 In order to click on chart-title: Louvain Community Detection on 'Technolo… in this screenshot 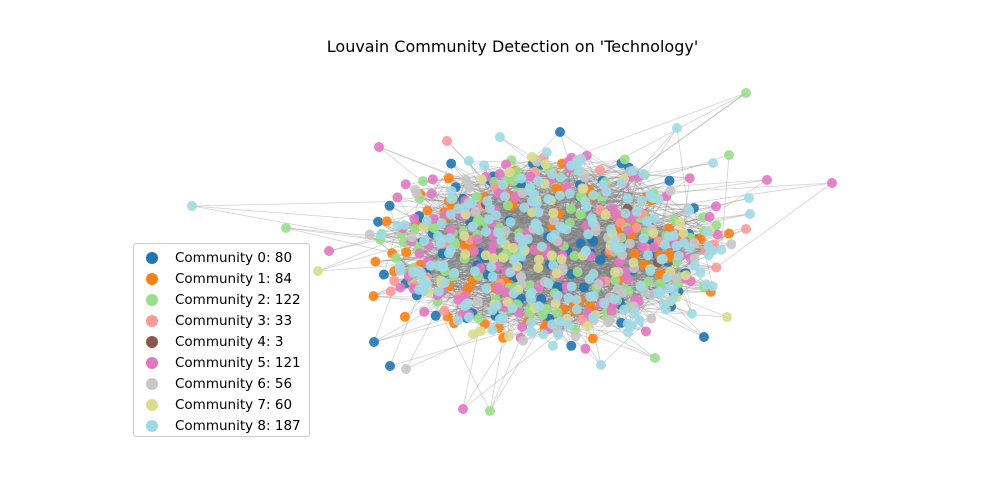, I will do `click(512, 46)`.